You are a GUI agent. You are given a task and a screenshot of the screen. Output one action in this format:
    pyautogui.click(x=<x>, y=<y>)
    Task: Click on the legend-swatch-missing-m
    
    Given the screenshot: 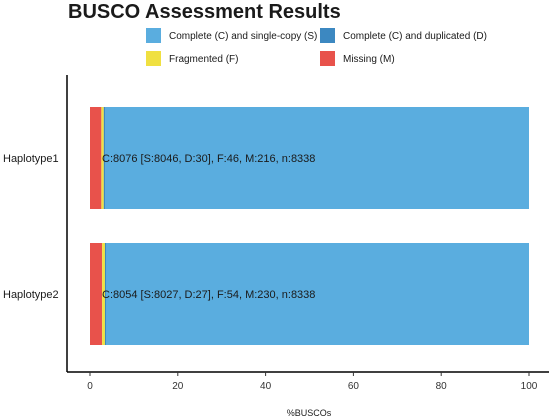 What is the action you would take?
    pyautogui.click(x=327, y=58)
    